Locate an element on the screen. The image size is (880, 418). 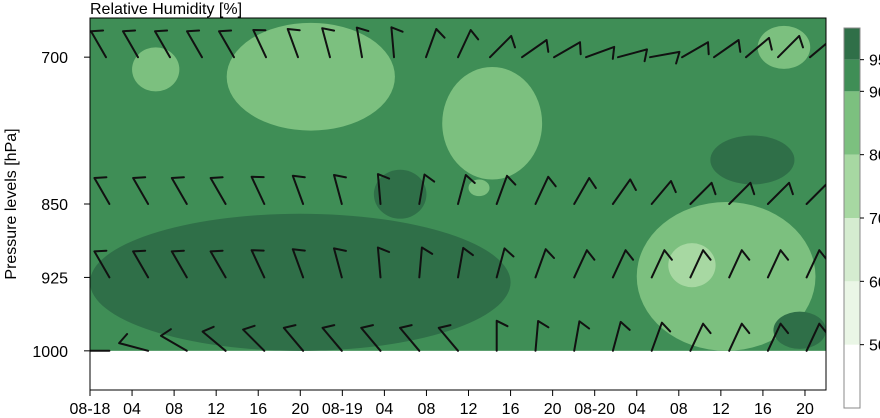
colorbar-tick-label: 50 is located at coordinates (874, 346).